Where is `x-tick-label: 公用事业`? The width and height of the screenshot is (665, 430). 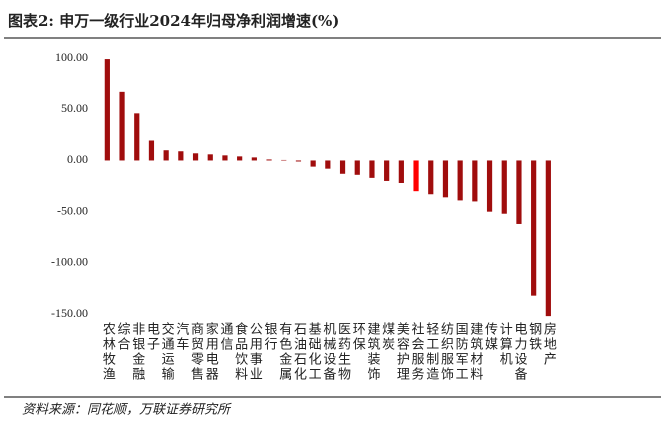 x-tick-label: 公用事业 is located at coordinates (255, 352).